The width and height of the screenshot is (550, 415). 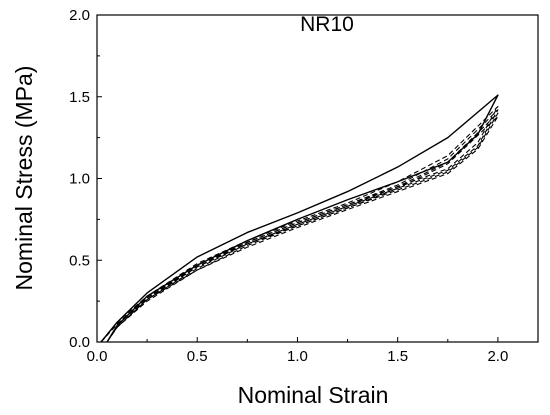 What do you see at coordinates (79, 97) in the screenshot?
I see `y-tick-label: 1.5` at bounding box center [79, 97].